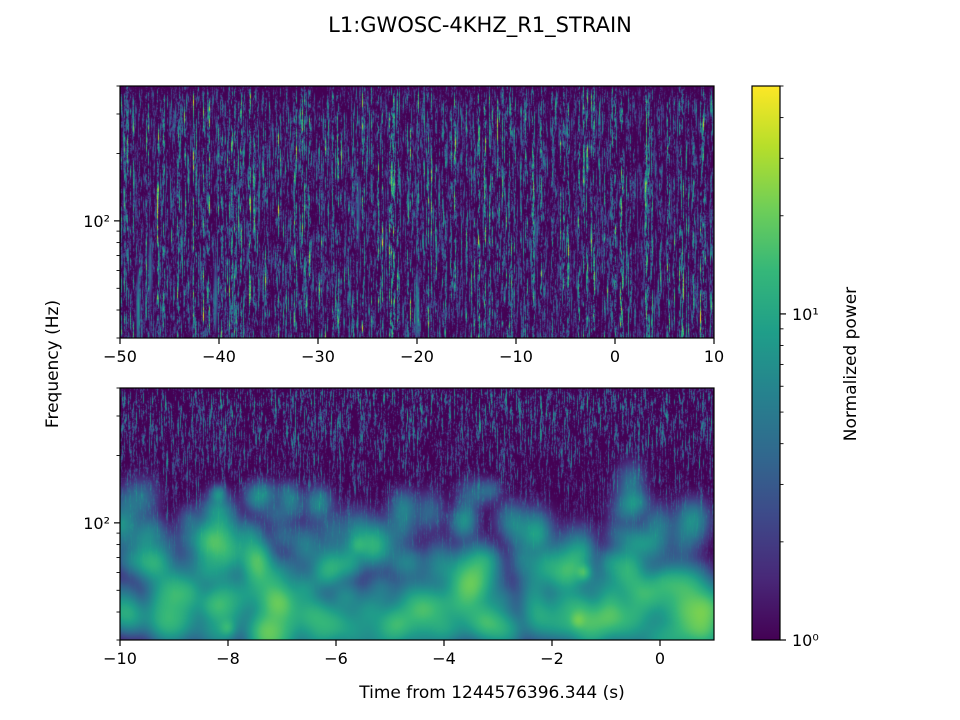 This screenshot has width=960, height=720. What do you see at coordinates (805, 314) in the screenshot?
I see `colorbar-tick-label: 10¹` at bounding box center [805, 314].